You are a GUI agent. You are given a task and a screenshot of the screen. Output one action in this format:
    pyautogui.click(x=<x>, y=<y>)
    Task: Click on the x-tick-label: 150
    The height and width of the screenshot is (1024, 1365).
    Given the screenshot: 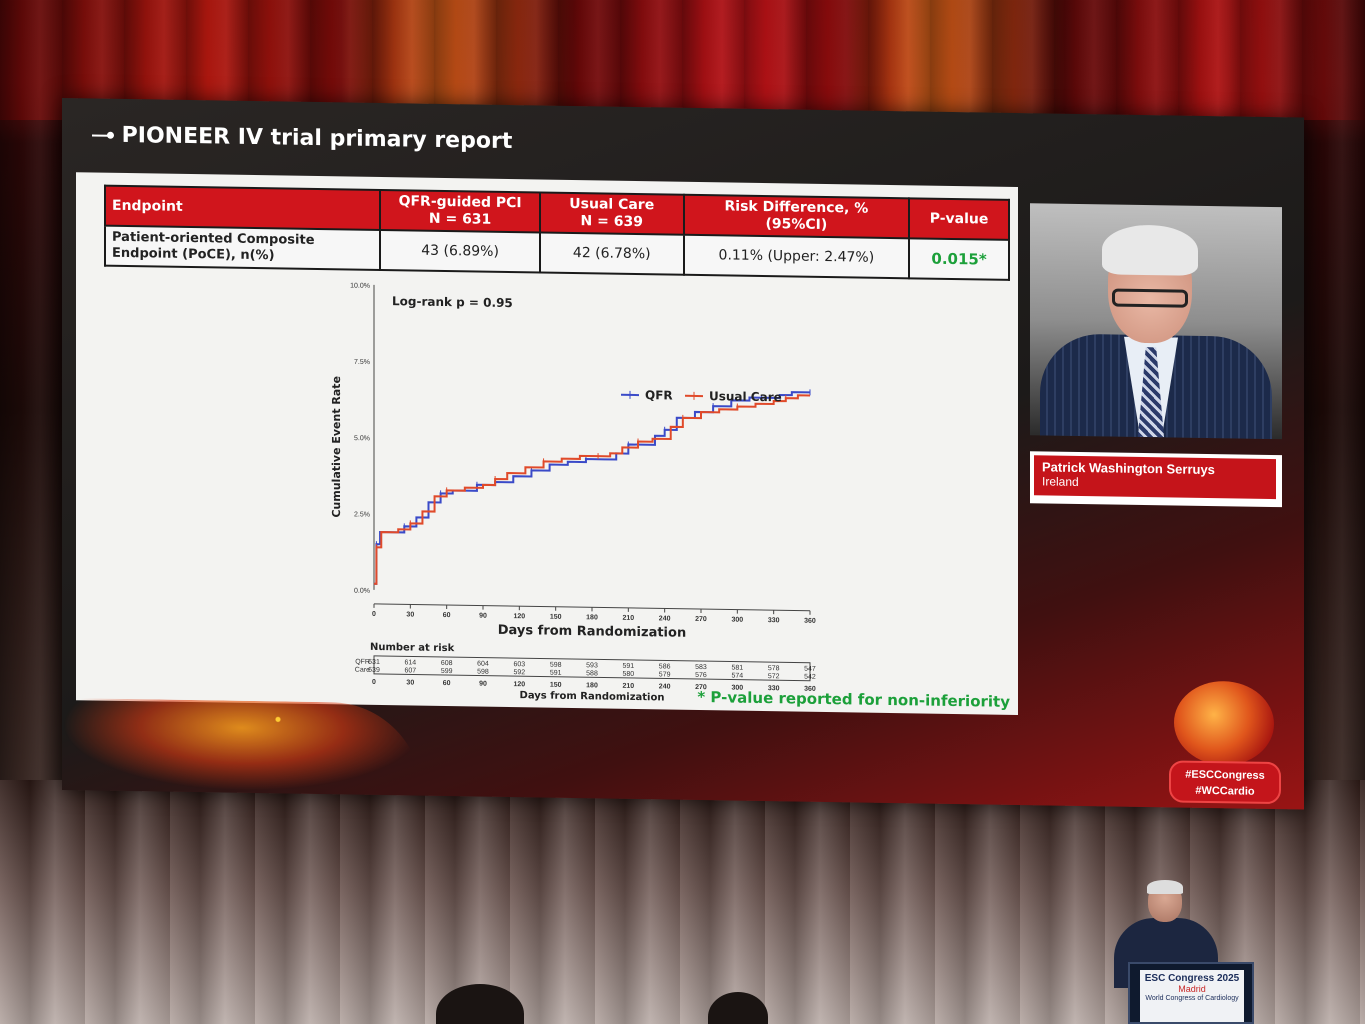 What is the action you would take?
    pyautogui.click(x=556, y=617)
    